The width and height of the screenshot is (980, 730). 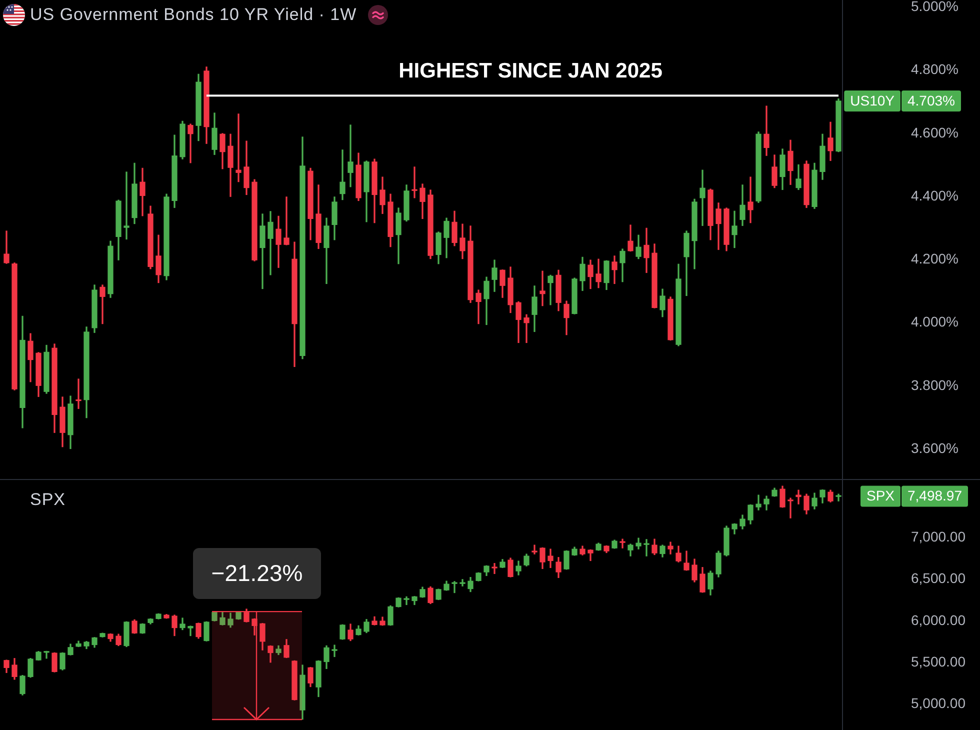 What do you see at coordinates (873, 100) in the screenshot?
I see `text: US10Y` at bounding box center [873, 100].